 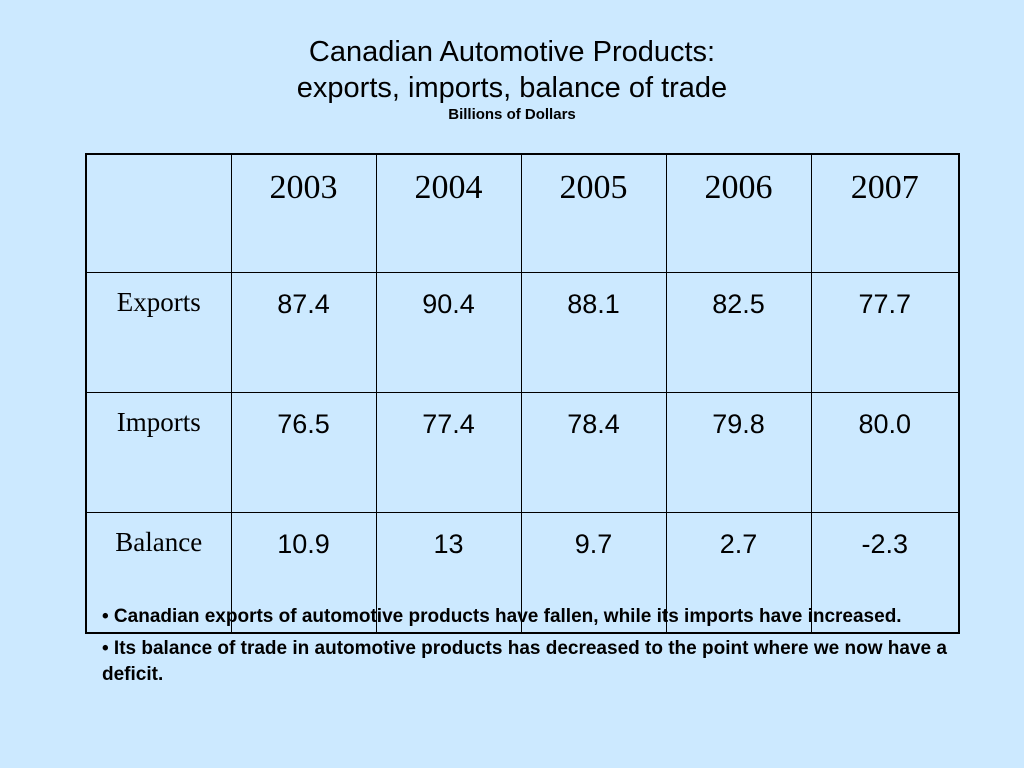 I want to click on table-cell: 80.0, so click(x=885, y=452).